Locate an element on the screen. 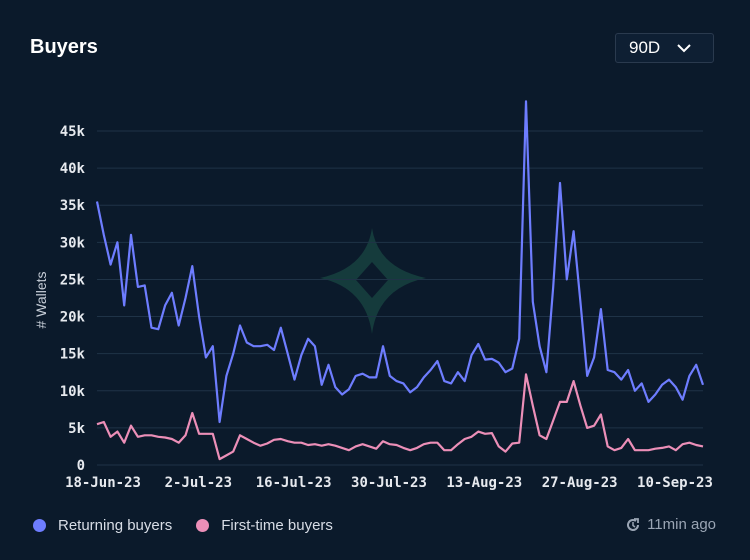 This screenshot has height=560, width=750. legend-dot-first-time is located at coordinates (203, 525).